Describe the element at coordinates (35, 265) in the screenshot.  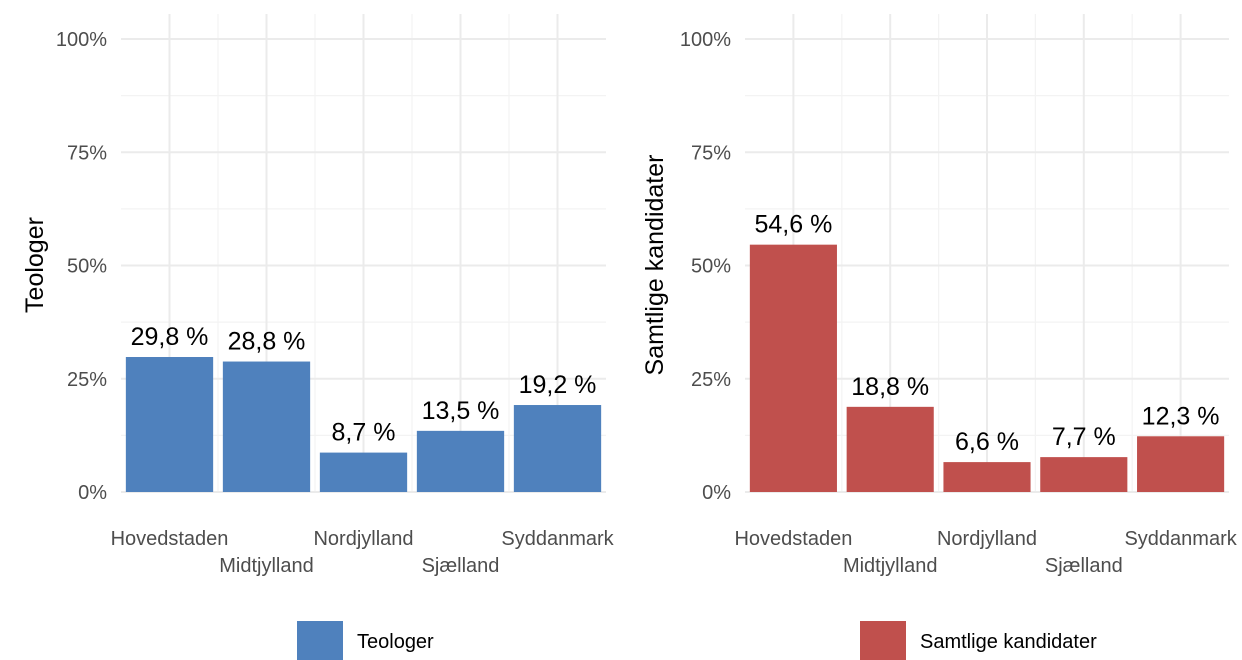
I see `y-axis-title: Teologer` at that location.